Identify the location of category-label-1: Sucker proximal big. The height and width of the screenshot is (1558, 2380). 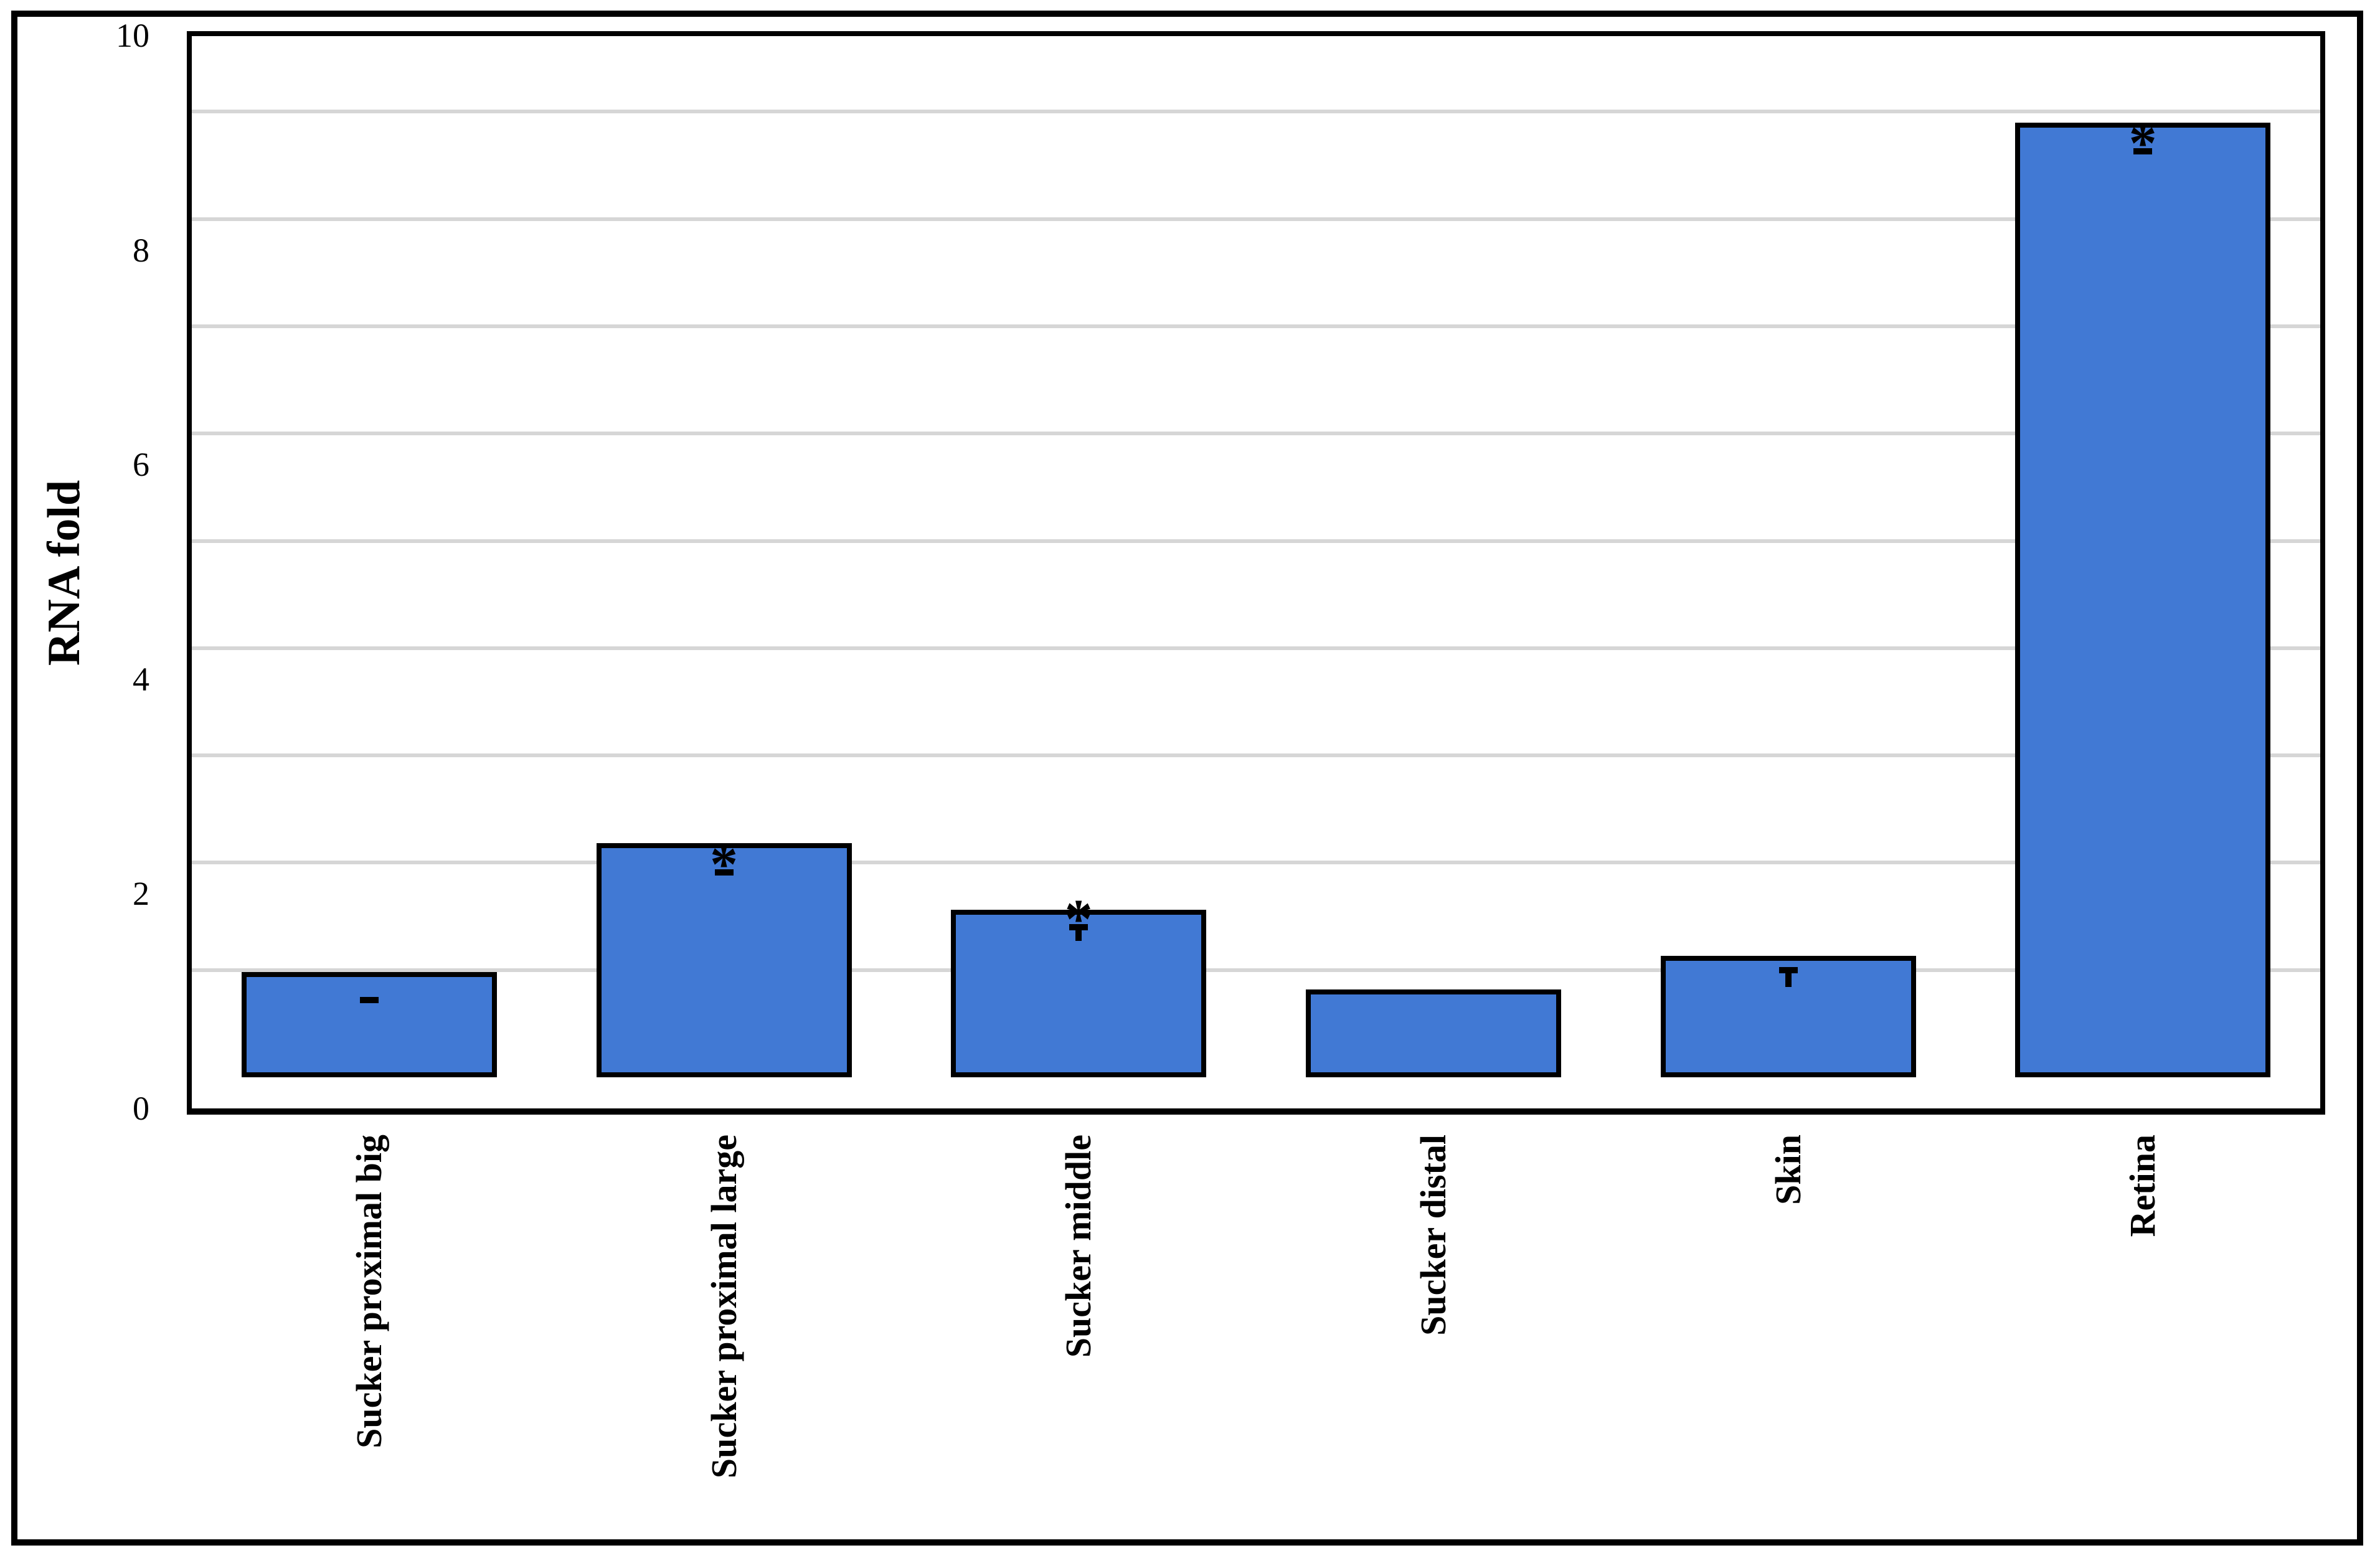
(368, 1292).